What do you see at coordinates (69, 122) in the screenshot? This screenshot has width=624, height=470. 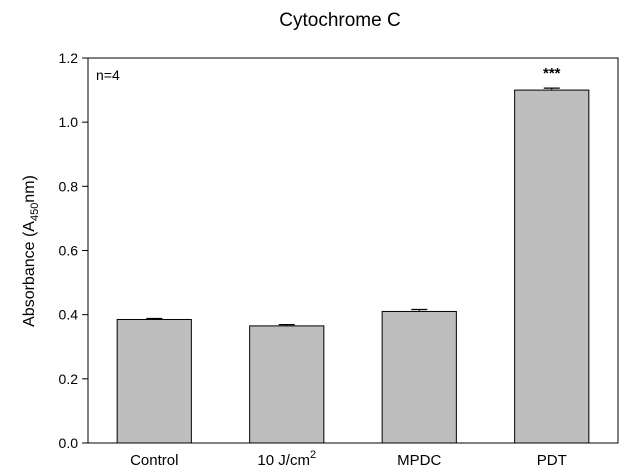 I see `y-tick-label: 1.0` at bounding box center [69, 122].